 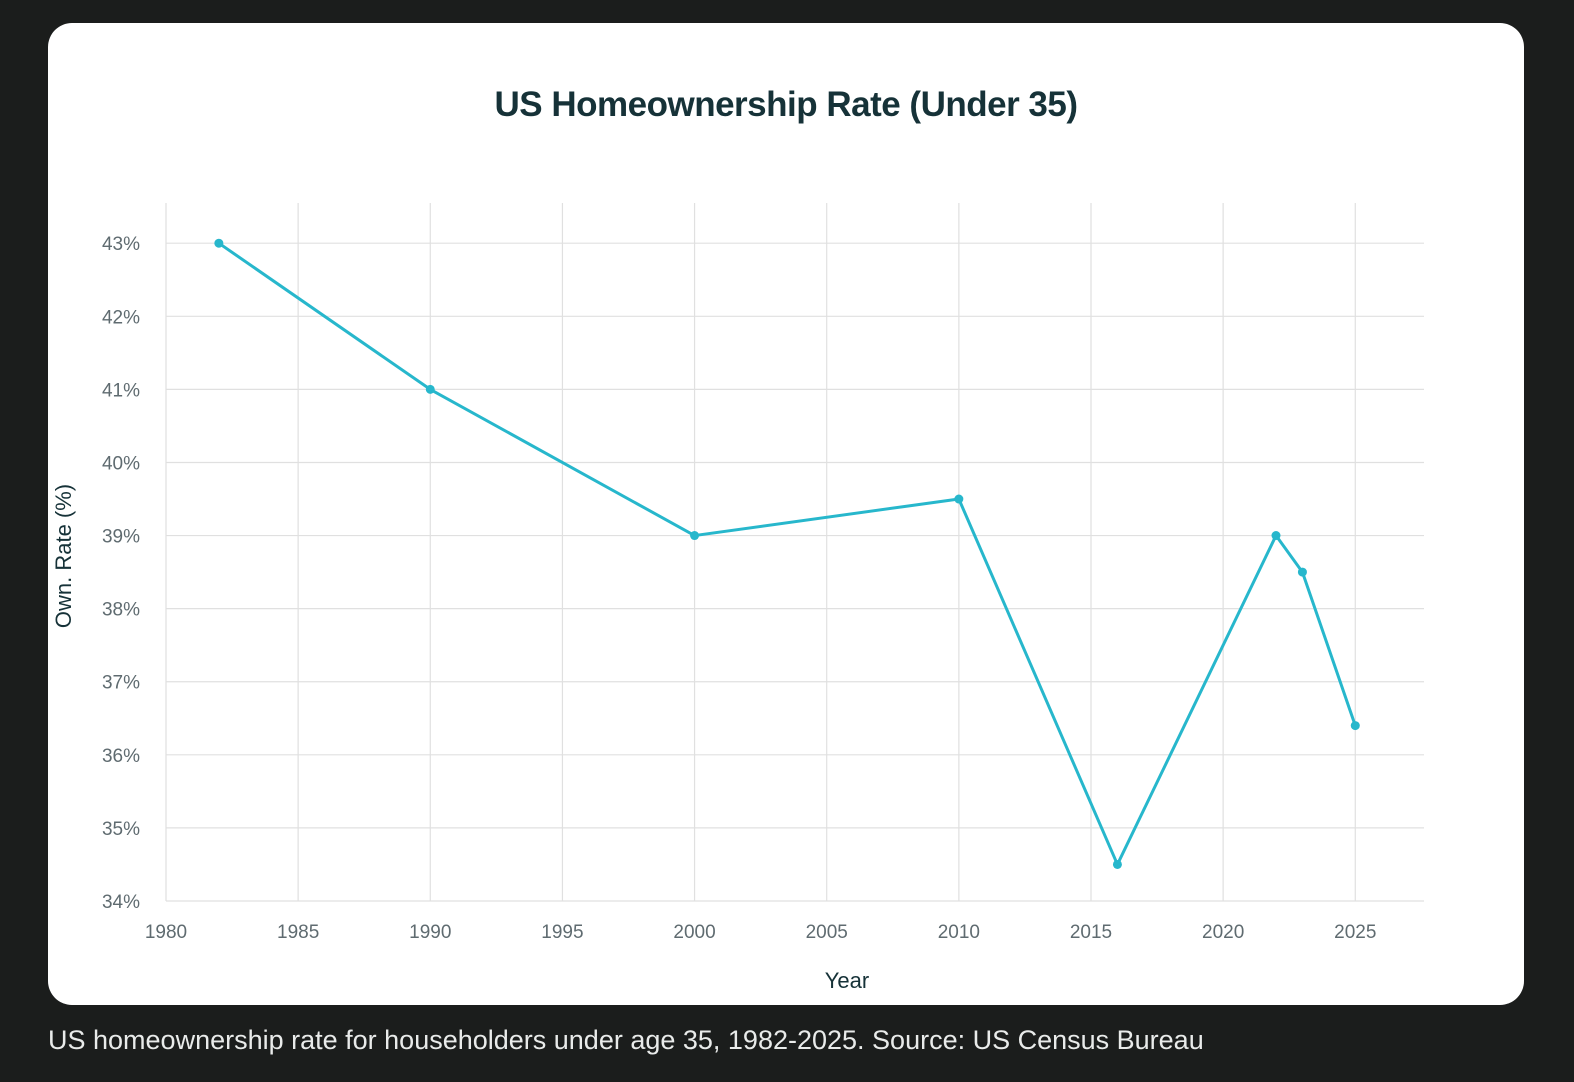 I want to click on x-tick-label: 1980, so click(x=166, y=932).